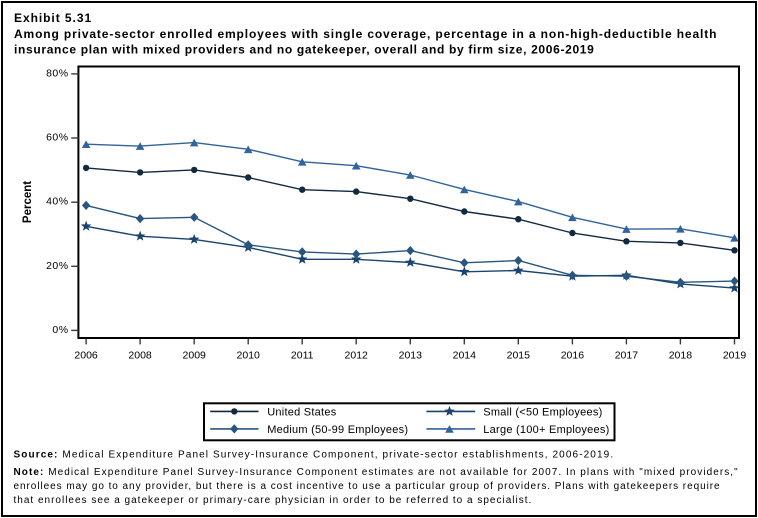  I want to click on svg-text: Exhibit 5.31, so click(53, 18).